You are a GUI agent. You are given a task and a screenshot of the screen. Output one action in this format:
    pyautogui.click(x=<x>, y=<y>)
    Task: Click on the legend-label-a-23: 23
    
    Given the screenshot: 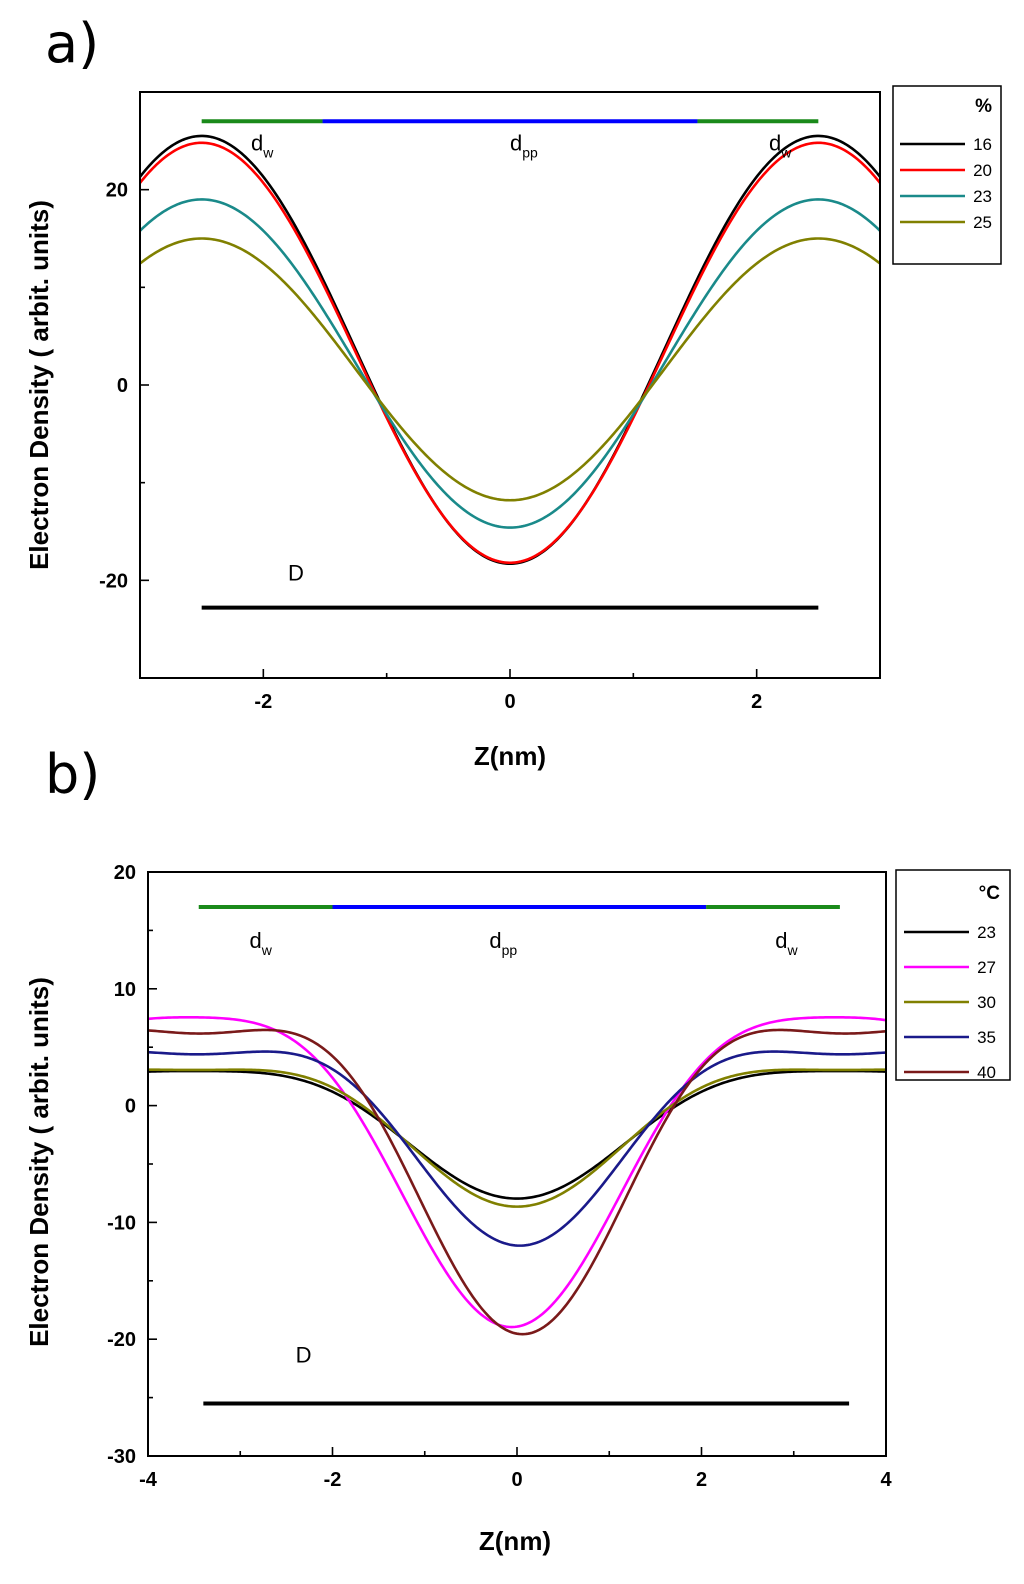 What is the action you would take?
    pyautogui.click(x=982, y=196)
    